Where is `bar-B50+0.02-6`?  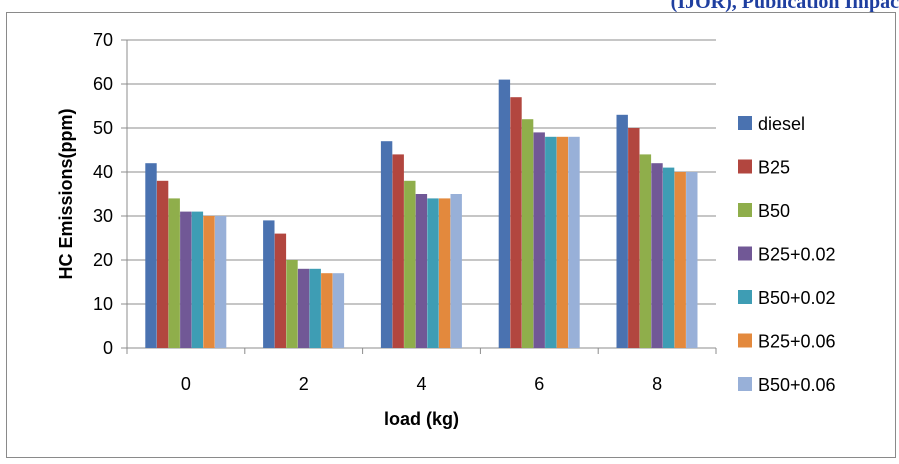 bar-B50+0.02-6 is located at coordinates (551, 242).